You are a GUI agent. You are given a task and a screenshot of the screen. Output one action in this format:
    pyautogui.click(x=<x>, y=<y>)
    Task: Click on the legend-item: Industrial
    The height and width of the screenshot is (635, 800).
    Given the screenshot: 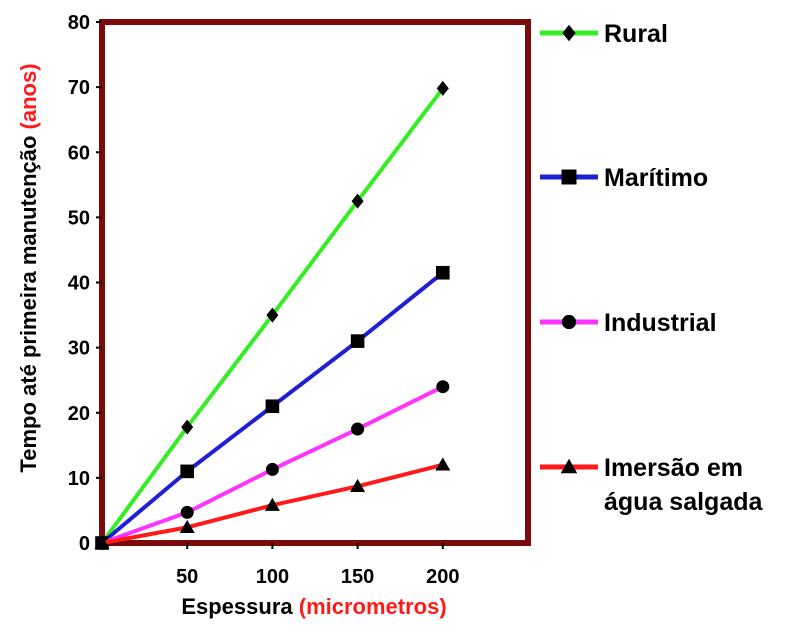 What is the action you would take?
    pyautogui.click(x=628, y=323)
    